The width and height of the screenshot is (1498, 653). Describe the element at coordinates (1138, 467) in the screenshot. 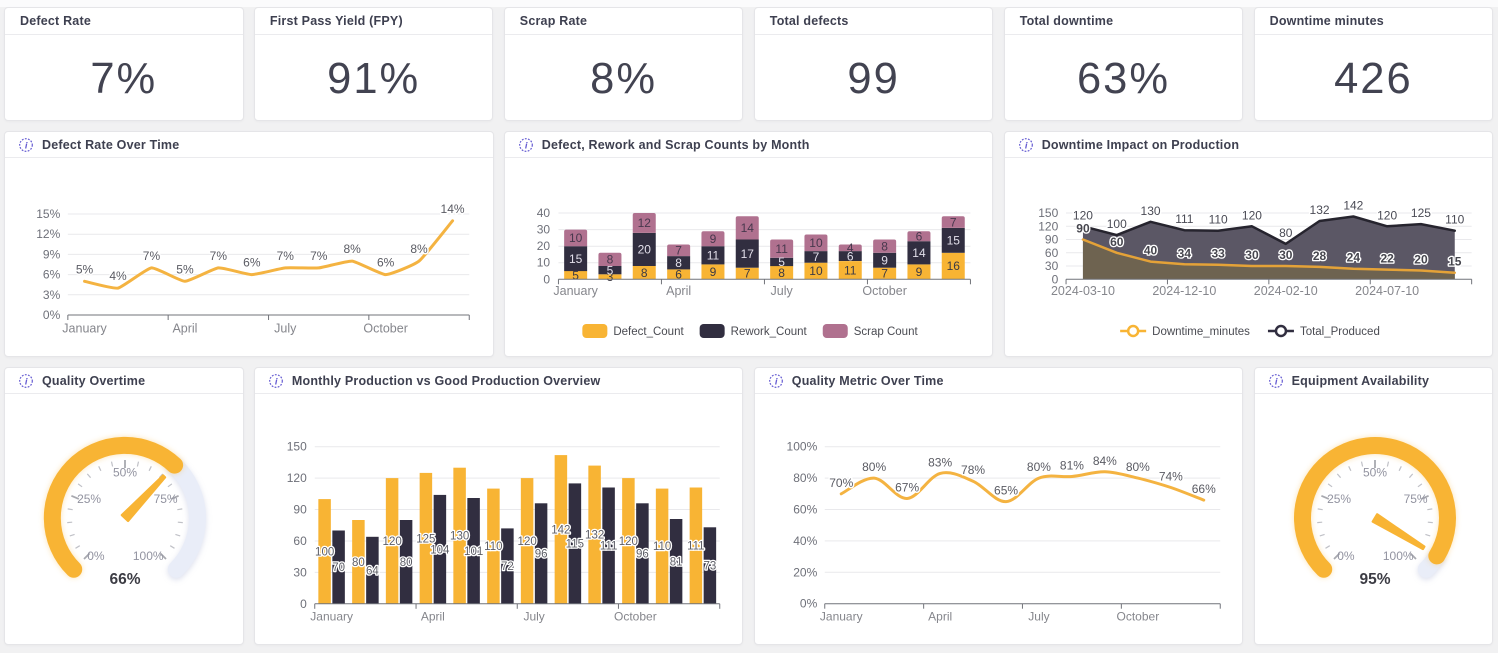

I see `svg-text: 80%` at that location.